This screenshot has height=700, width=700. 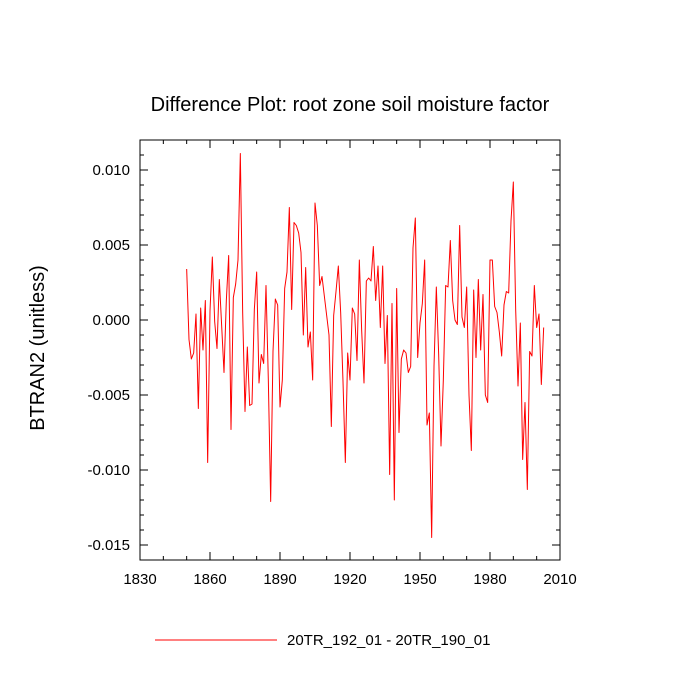 I want to click on legend: 20TR_192_01 - 20TR_190_01, so click(x=322, y=640).